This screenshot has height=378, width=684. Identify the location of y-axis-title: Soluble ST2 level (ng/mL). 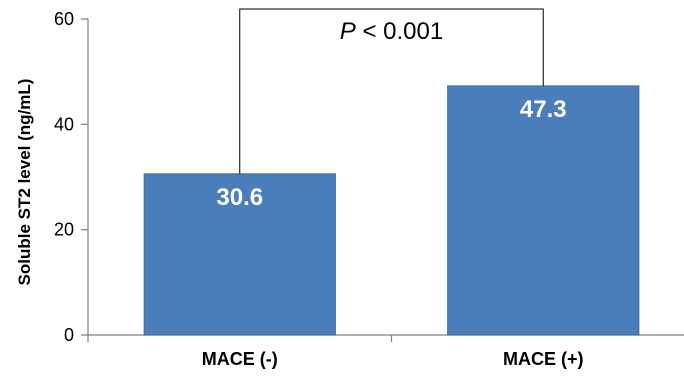
(24, 182).